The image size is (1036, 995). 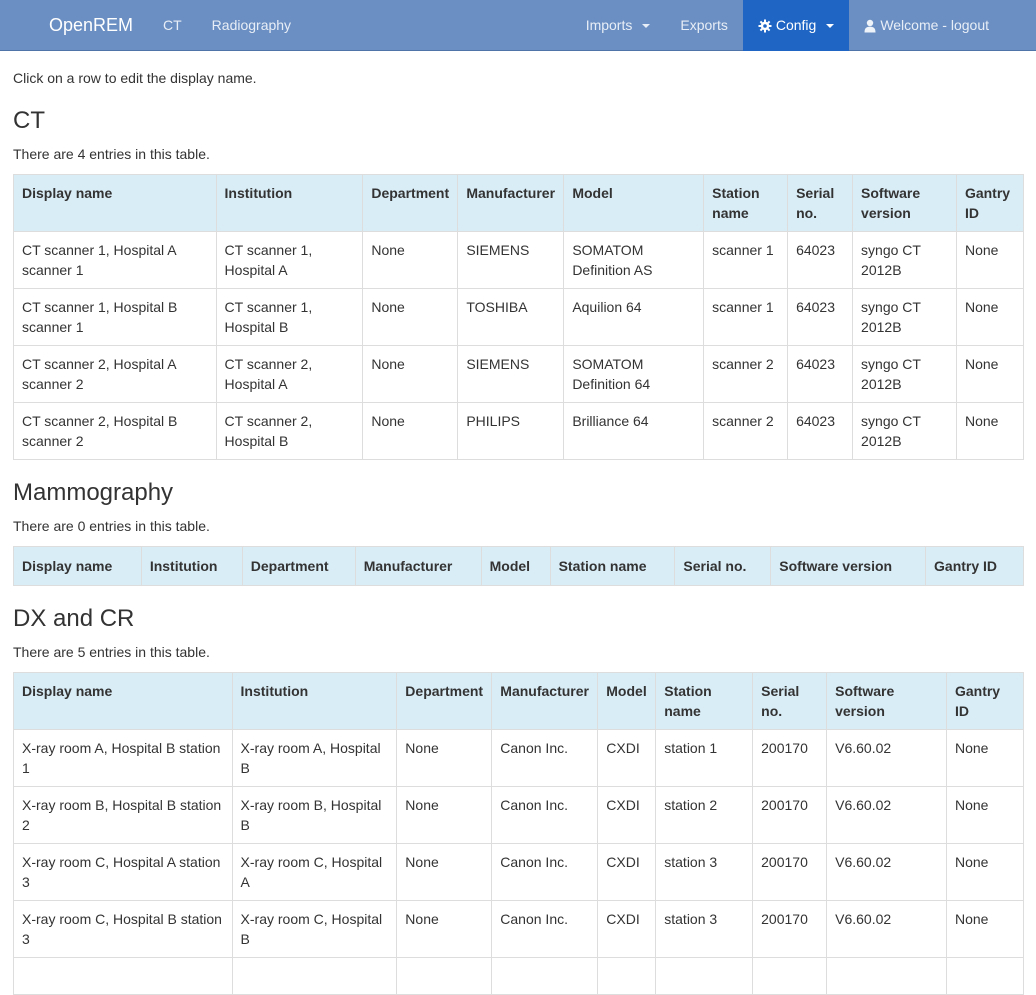 What do you see at coordinates (93, 492) in the screenshot?
I see `mammography-section-title: Mammography` at bounding box center [93, 492].